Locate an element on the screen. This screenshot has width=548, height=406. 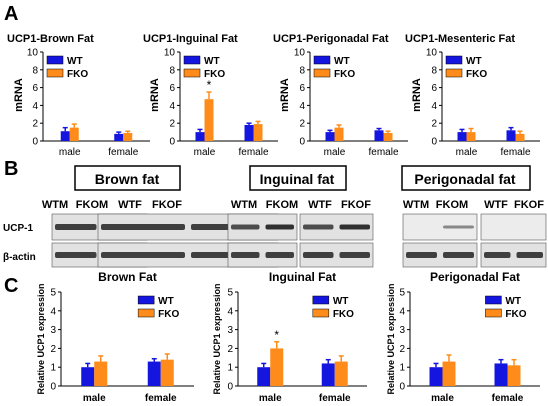
y-tick-label: 1 is located at coordinates (230, 368).